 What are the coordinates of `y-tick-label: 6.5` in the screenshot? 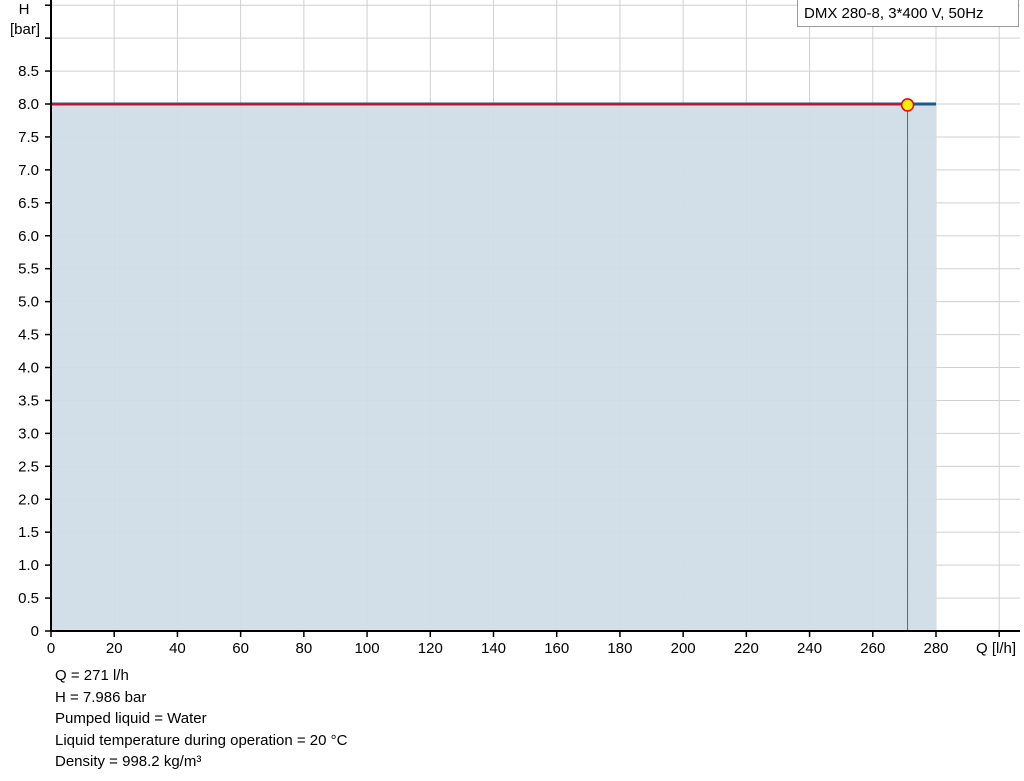 It's located at (28, 203).